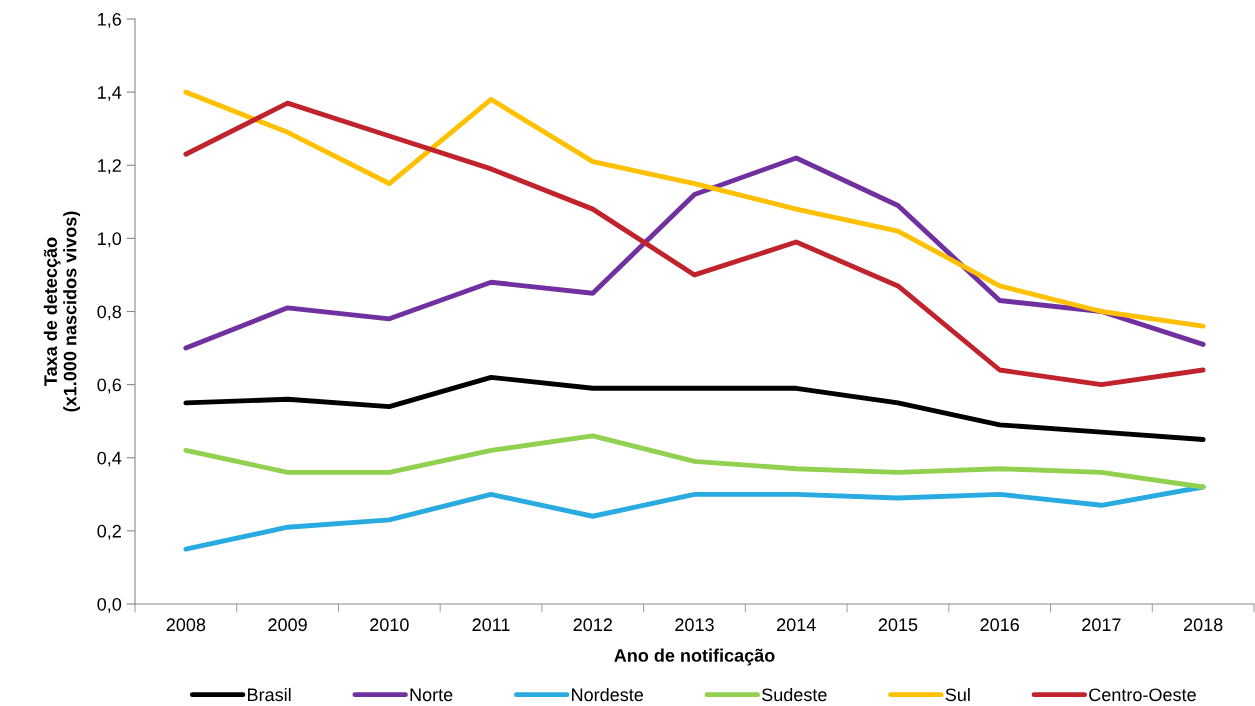 The width and height of the screenshot is (1255, 706). What do you see at coordinates (269, 694) in the screenshot?
I see `legend-label: Brasil` at bounding box center [269, 694].